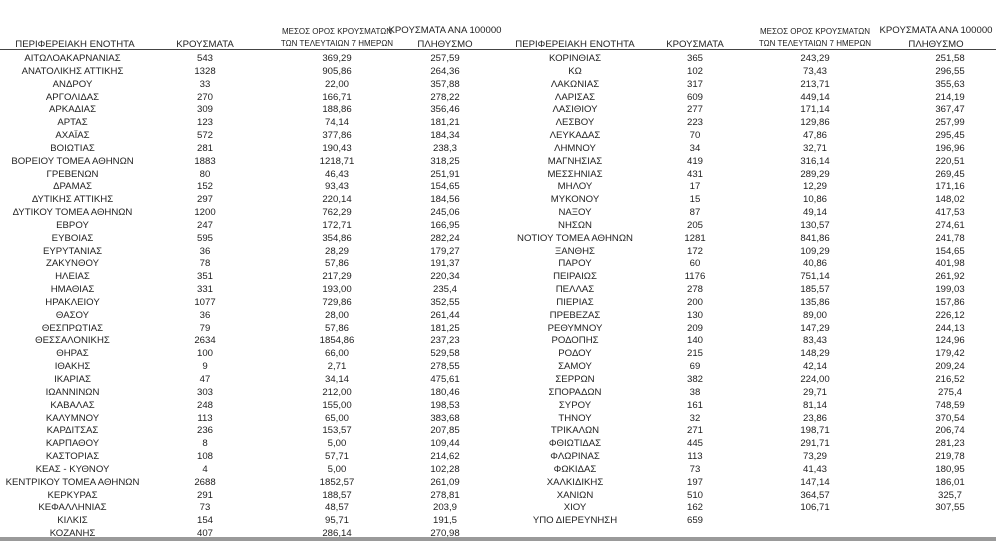  Describe the element at coordinates (814, 341) in the screenshot. I see `avg-7day-value: 83,43` at that location.